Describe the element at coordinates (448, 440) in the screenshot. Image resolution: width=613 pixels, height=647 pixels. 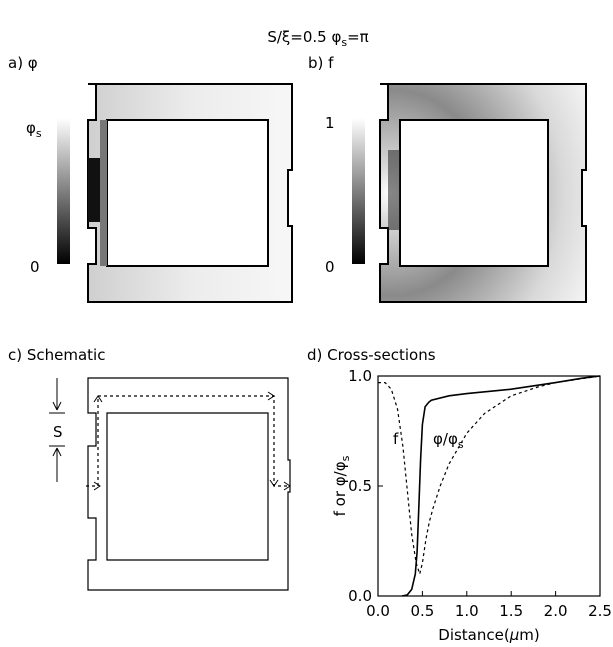
I see `annotation-phi: φ/φs` at that location.